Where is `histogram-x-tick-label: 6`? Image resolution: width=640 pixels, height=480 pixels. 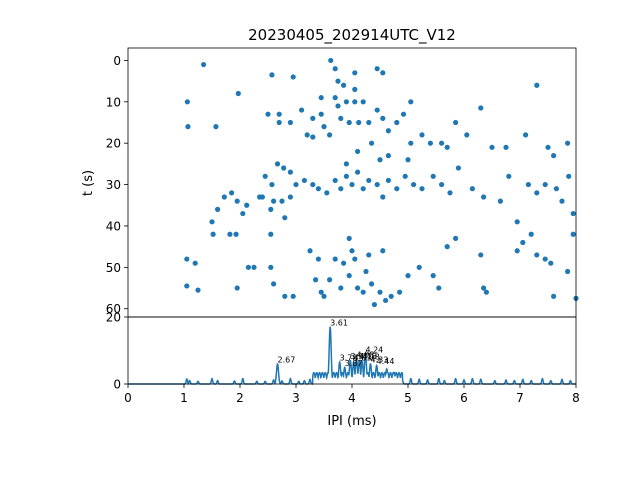
histogram-x-tick-label: 6 is located at coordinates (464, 398).